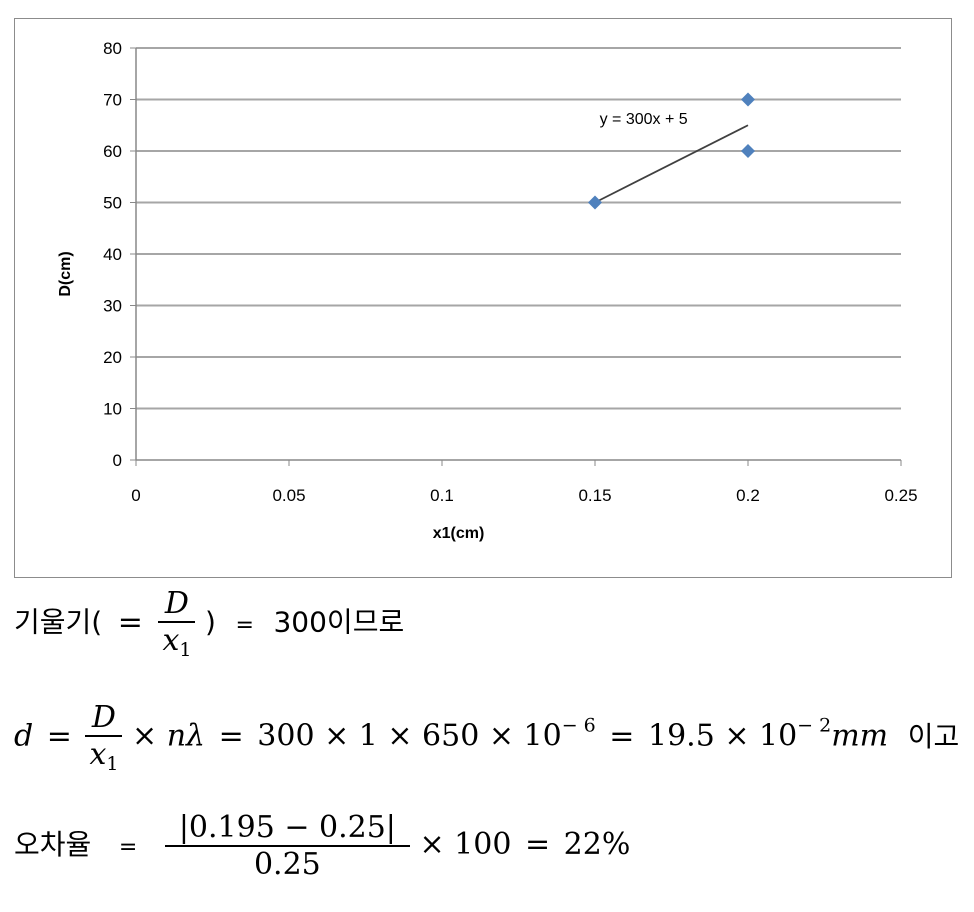 The height and width of the screenshot is (912, 974). What do you see at coordinates (112, 254) in the screenshot?
I see `y-tick-label: 40` at bounding box center [112, 254].